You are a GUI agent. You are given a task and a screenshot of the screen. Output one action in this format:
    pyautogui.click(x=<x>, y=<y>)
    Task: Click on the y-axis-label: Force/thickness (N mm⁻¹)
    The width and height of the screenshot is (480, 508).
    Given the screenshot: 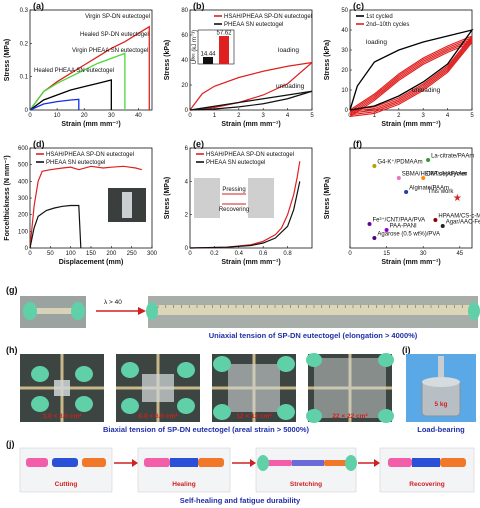 What is the action you would take?
    pyautogui.click(x=7, y=197)
    